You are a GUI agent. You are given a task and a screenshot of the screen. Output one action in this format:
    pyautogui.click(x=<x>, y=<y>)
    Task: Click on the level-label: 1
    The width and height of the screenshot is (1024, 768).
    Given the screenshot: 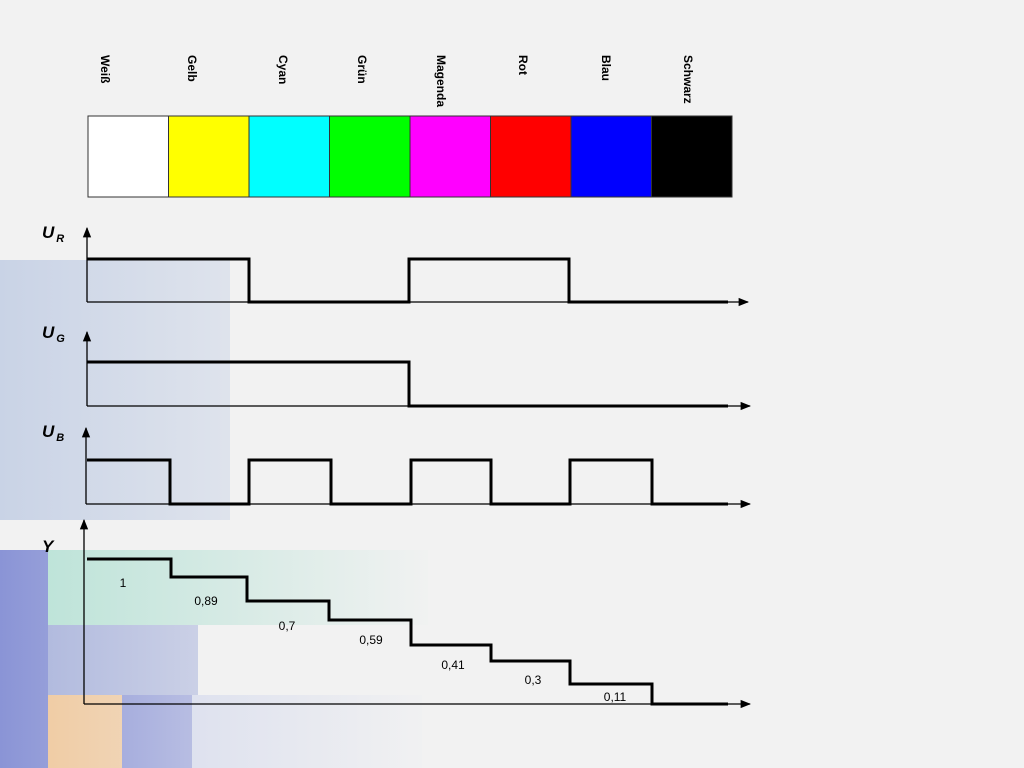 What is the action you would take?
    pyautogui.click(x=123, y=583)
    